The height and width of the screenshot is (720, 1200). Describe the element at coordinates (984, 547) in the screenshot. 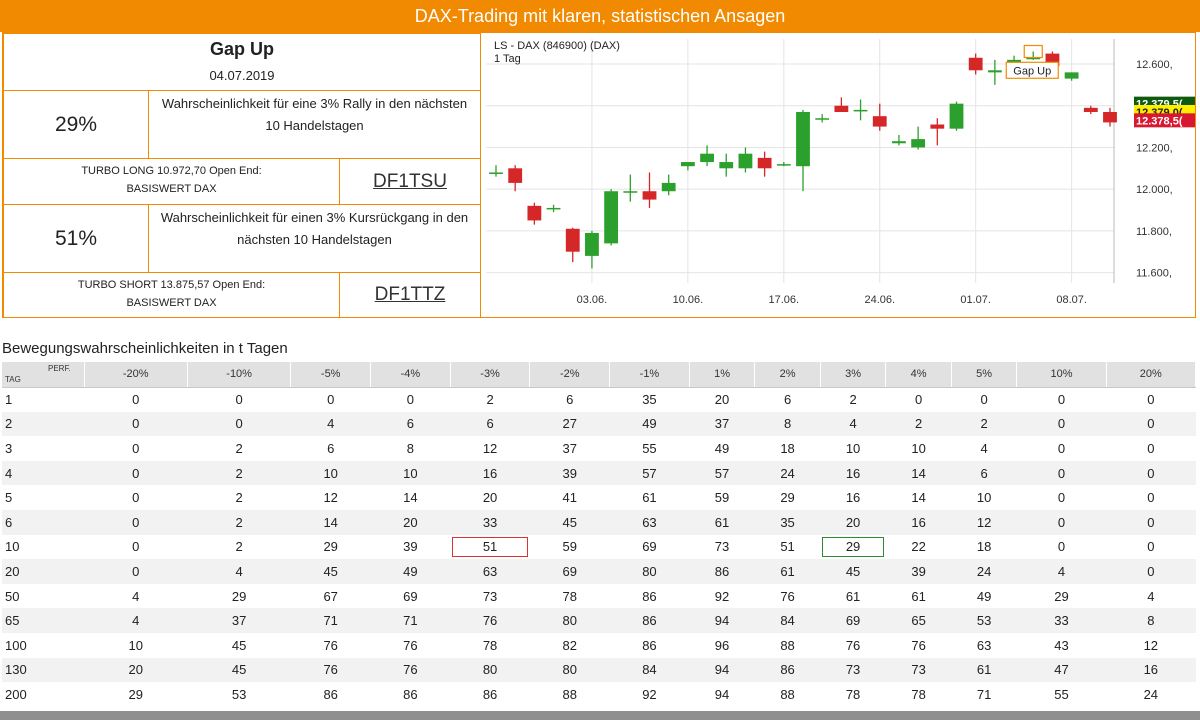

I see `probability-cell: 18` at that location.